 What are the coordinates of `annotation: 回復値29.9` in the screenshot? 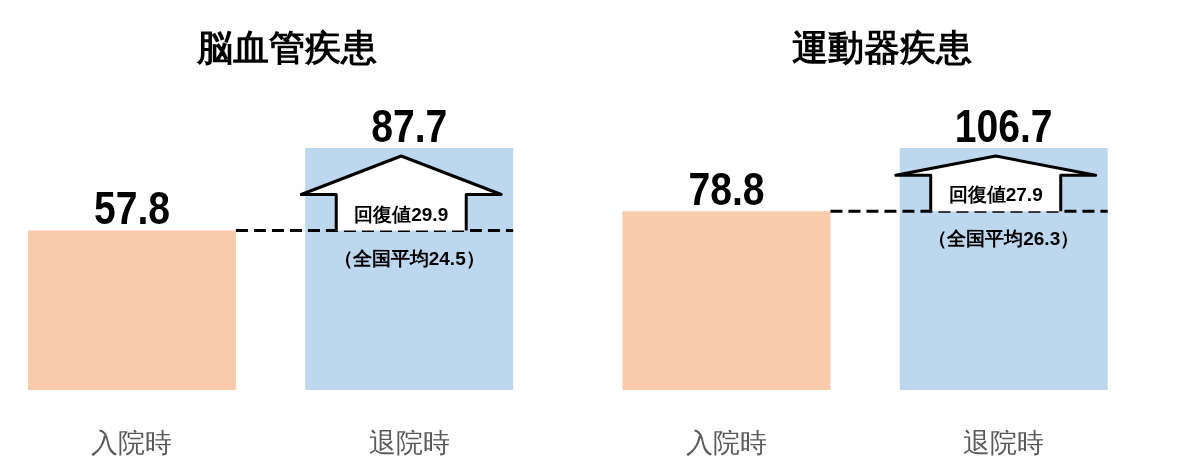 It's located at (401, 214).